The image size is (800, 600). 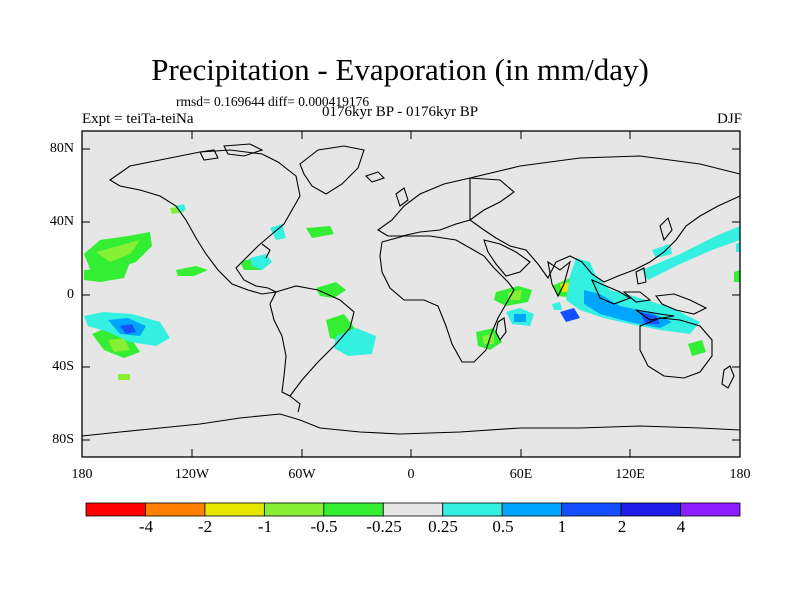 I want to click on colorbar, so click(x=413, y=509).